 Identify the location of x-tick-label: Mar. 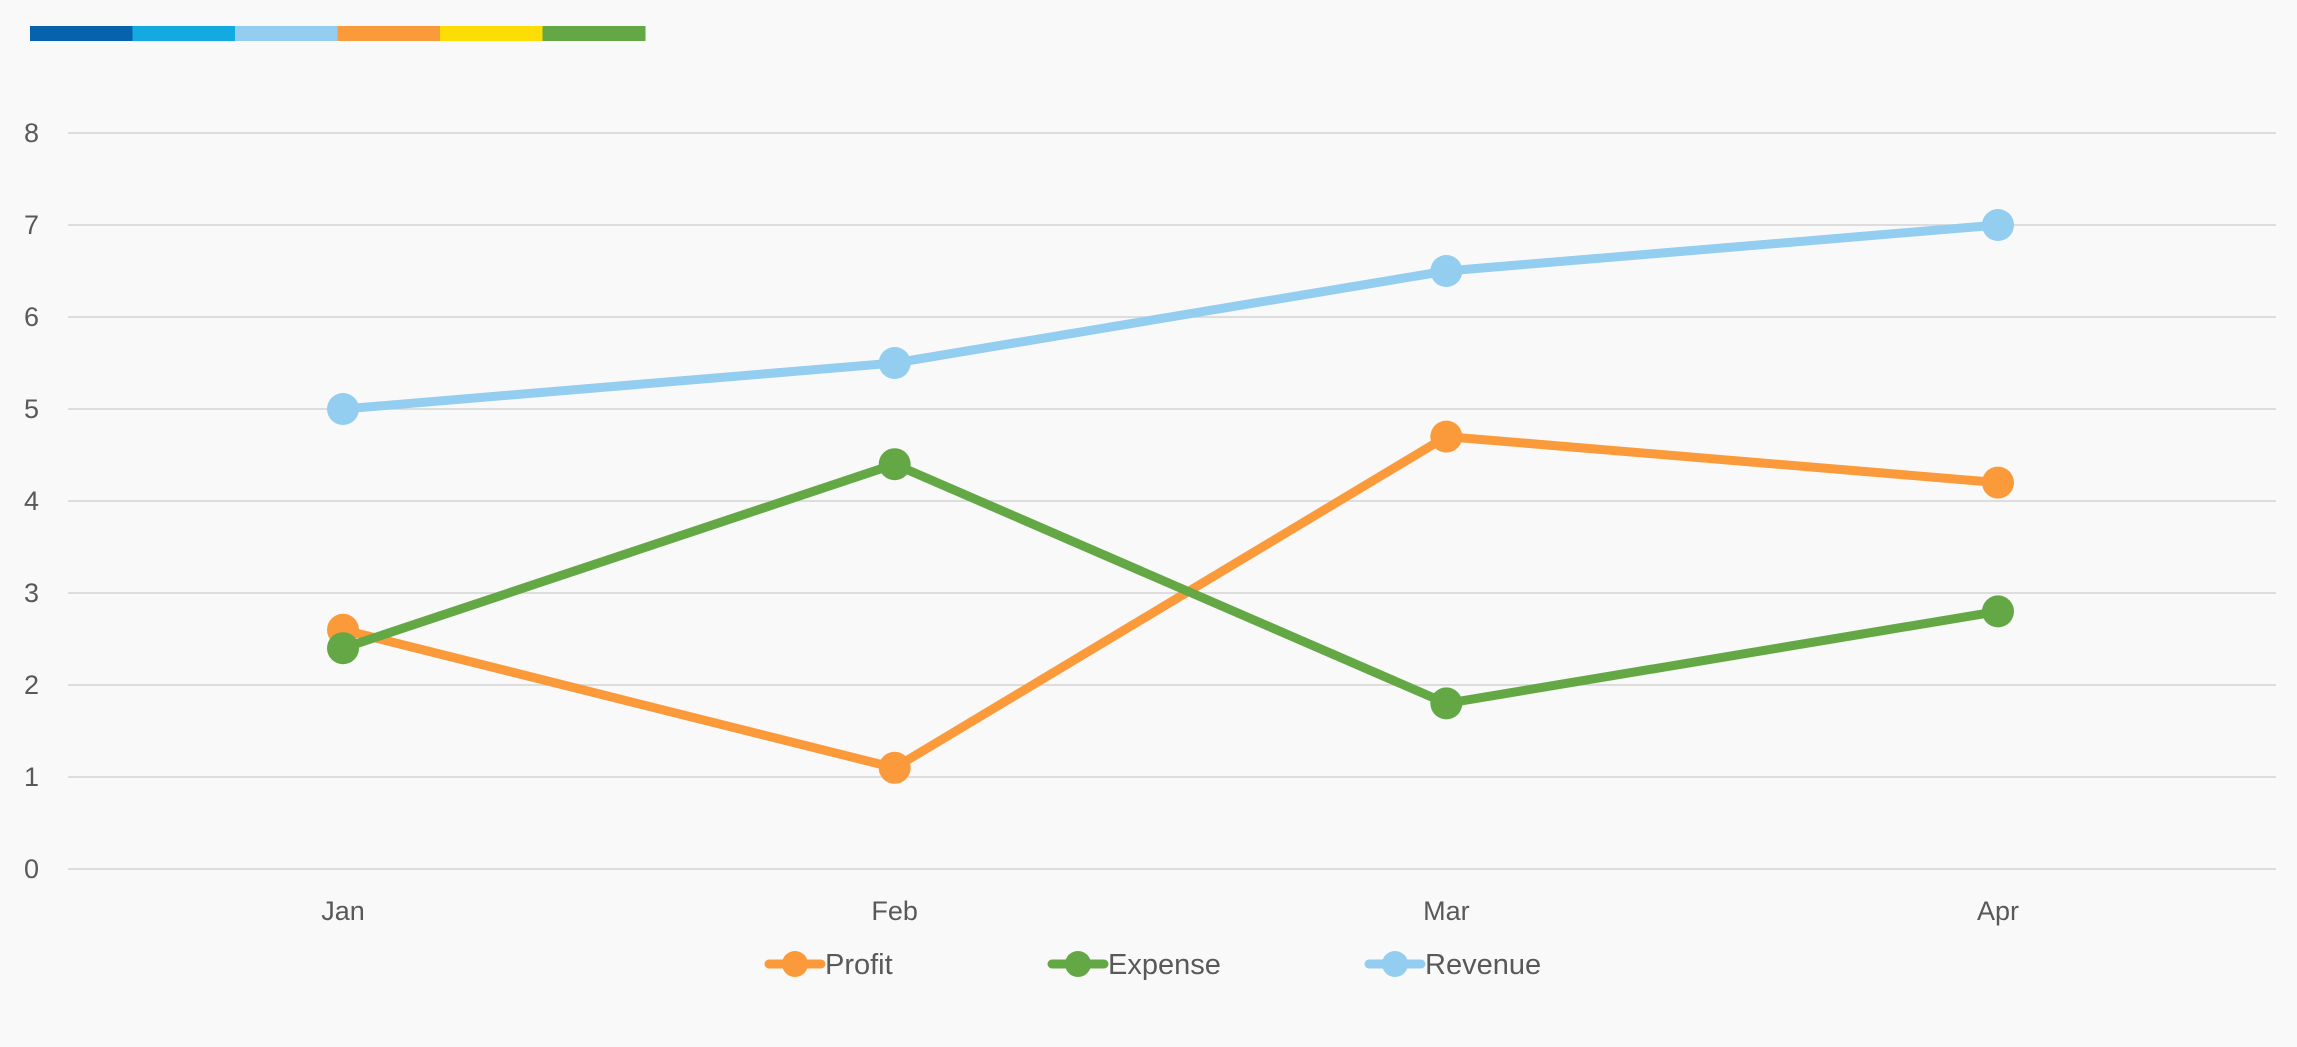
(1446, 911).